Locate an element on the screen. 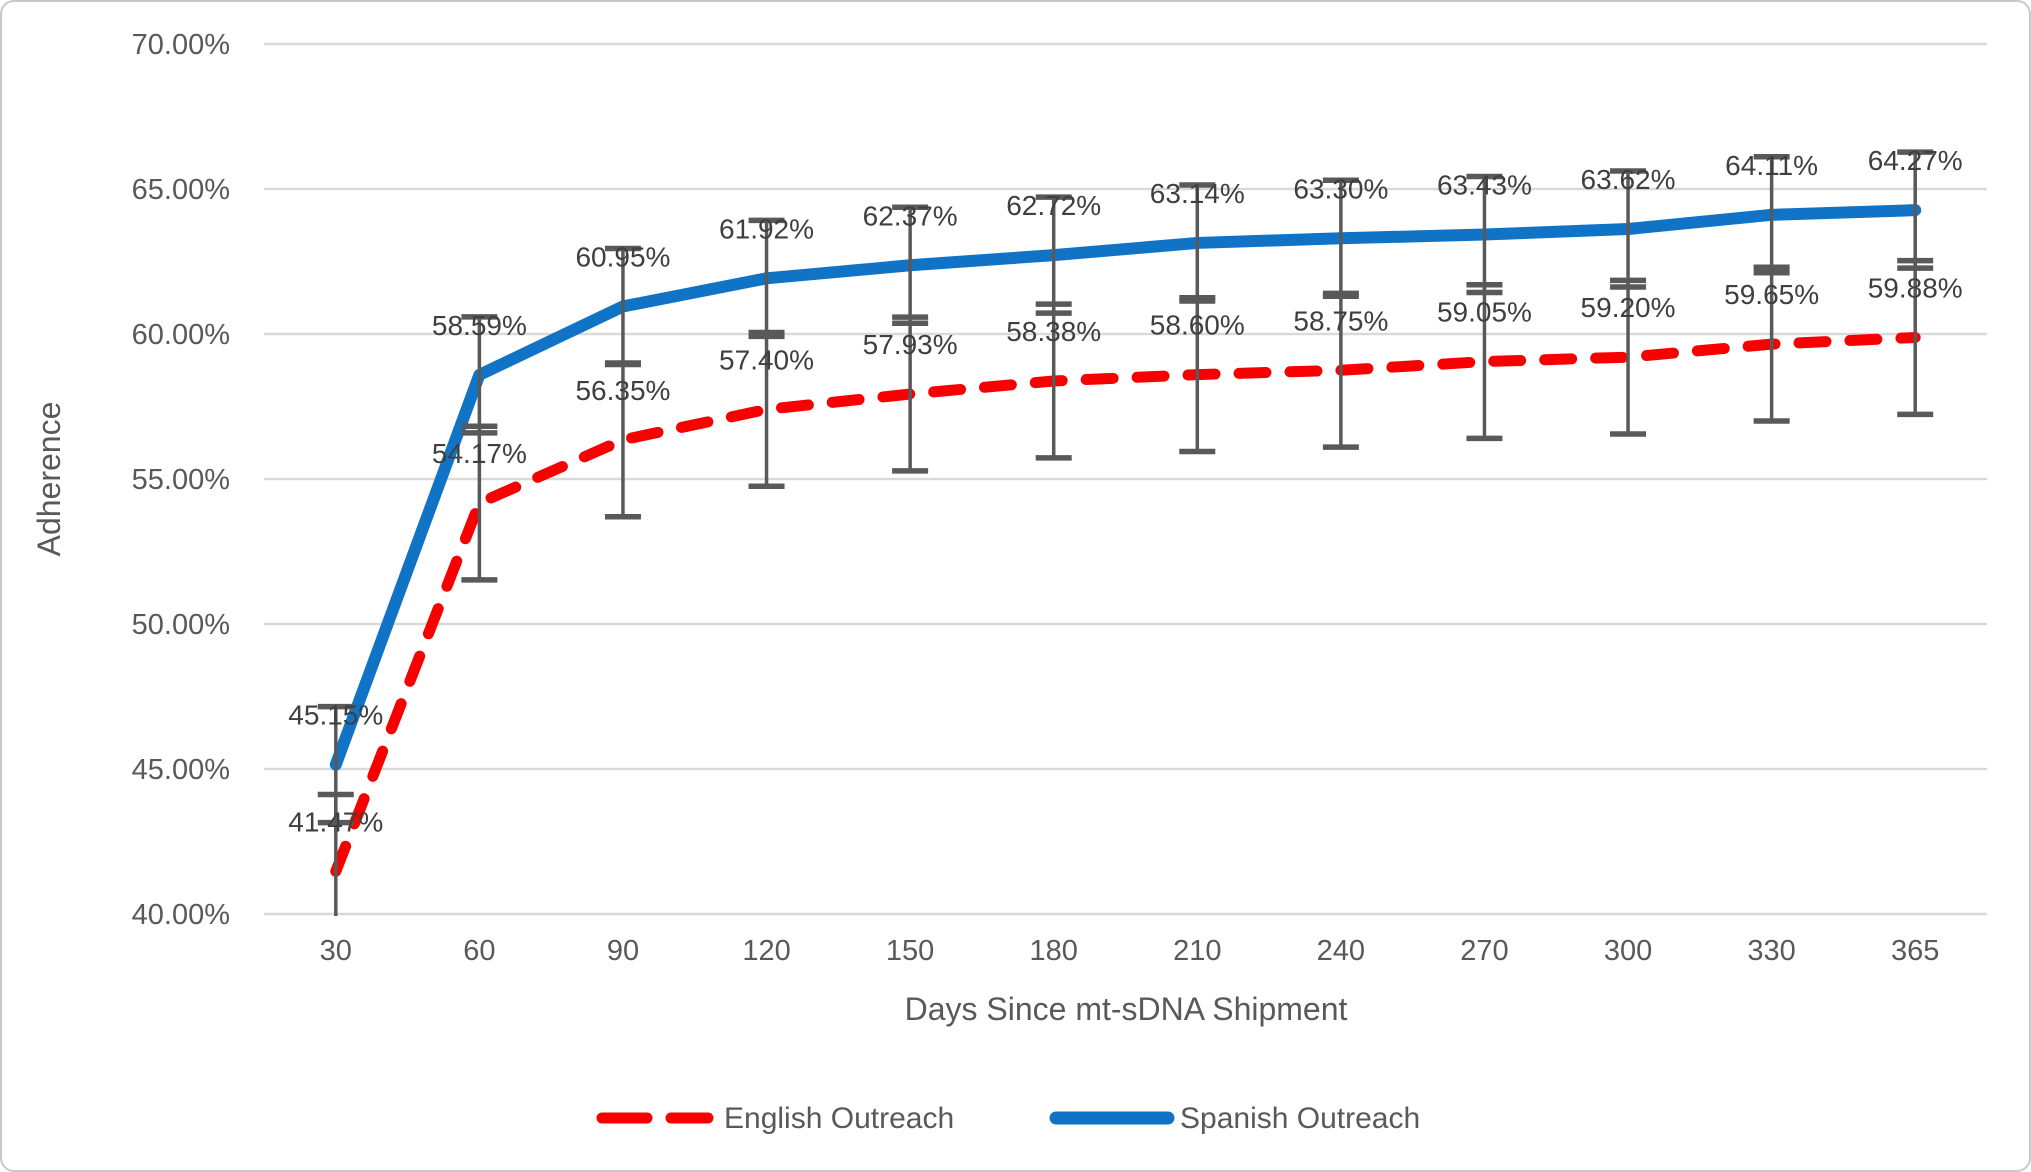 This screenshot has height=1172, width=2031. data-point-label: 61.92% is located at coordinates (766, 228).